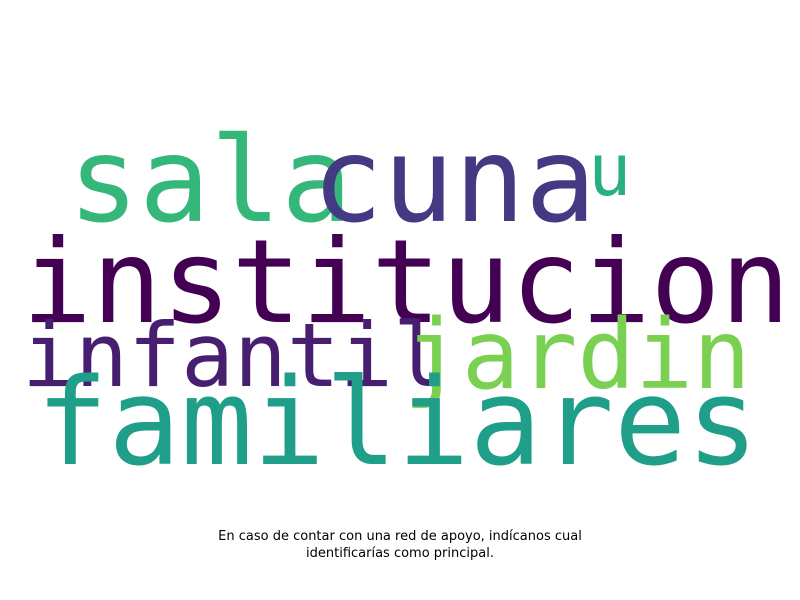  I want to click on caption-line-2: identificarías como principal., so click(400, 553).